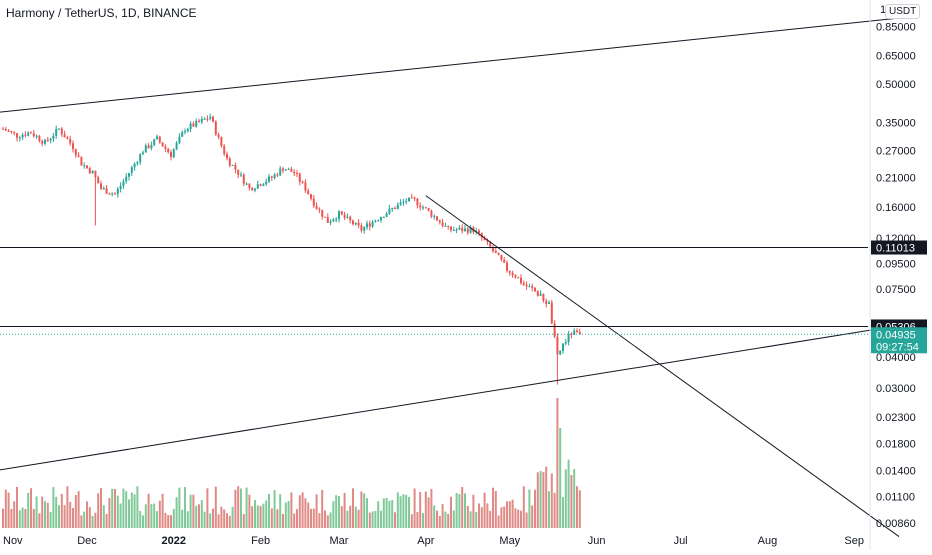 This screenshot has height=555, width=932. I want to click on current-price-label, so click(899, 340).